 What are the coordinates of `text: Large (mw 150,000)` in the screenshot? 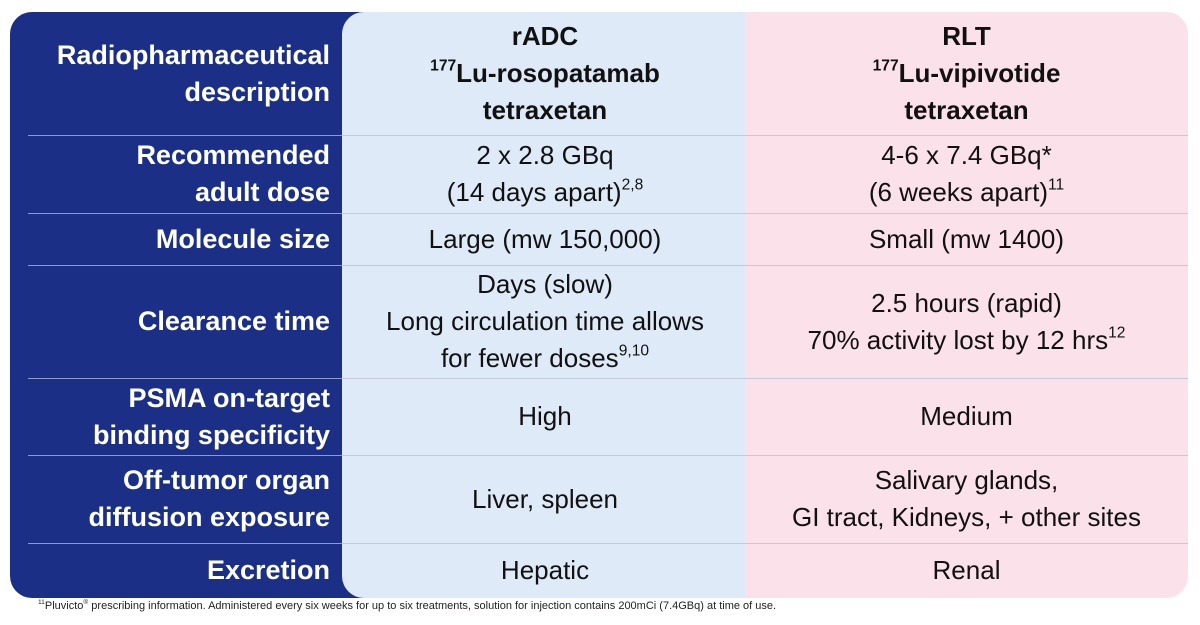 It's located at (545, 238).